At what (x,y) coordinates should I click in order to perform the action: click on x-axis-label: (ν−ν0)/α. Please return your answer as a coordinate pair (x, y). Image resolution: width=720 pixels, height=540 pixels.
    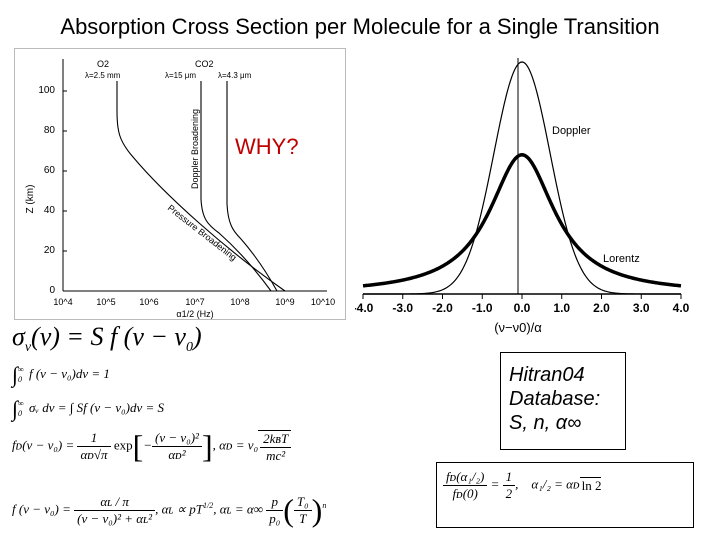
    Looking at the image, I should click on (518, 327).